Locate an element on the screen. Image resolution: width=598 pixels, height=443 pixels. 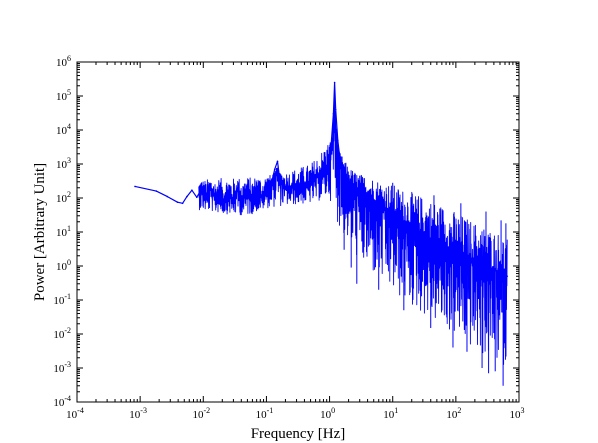
x-tick-label-exponent: 3 is located at coordinates (523, 410).